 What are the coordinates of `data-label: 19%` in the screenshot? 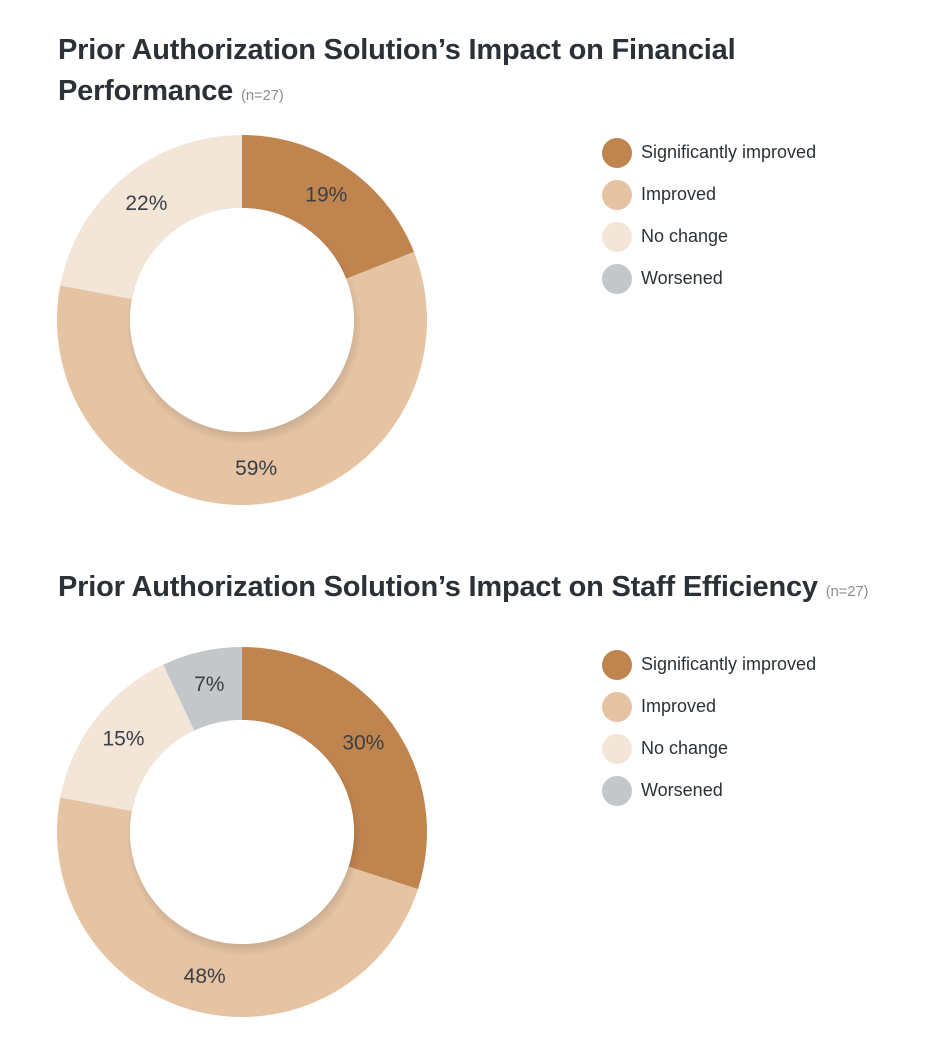 It's located at (326, 194).